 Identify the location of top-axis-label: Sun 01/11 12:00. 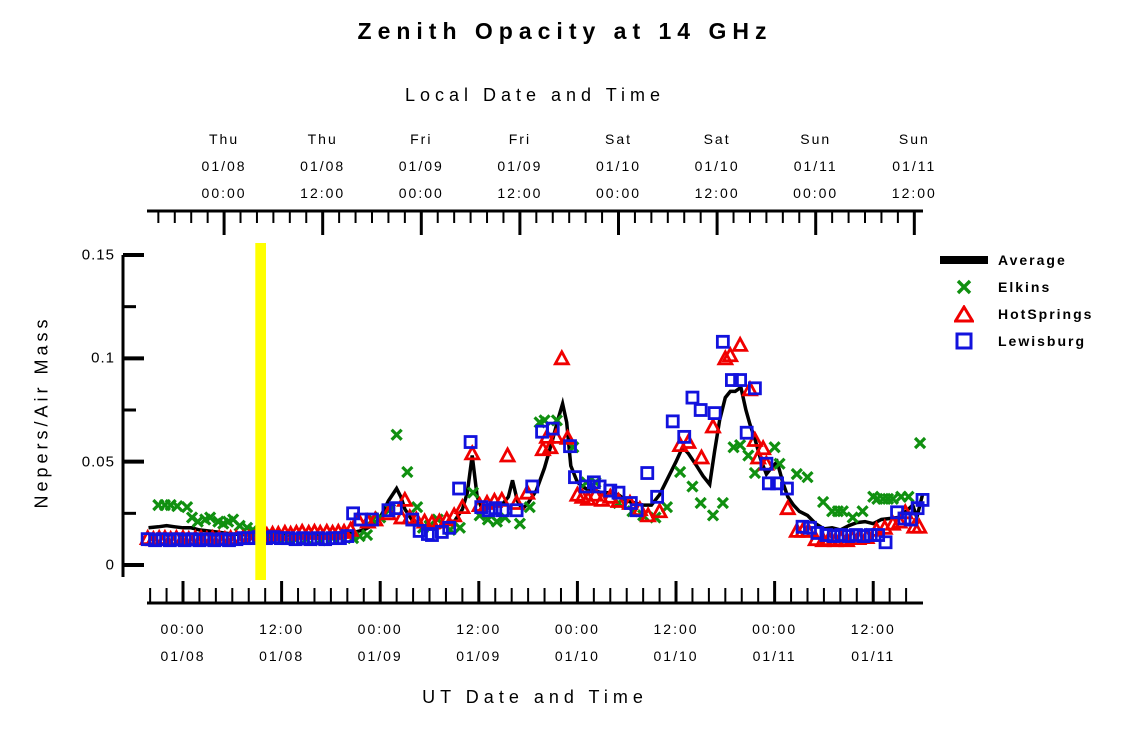
(914, 166).